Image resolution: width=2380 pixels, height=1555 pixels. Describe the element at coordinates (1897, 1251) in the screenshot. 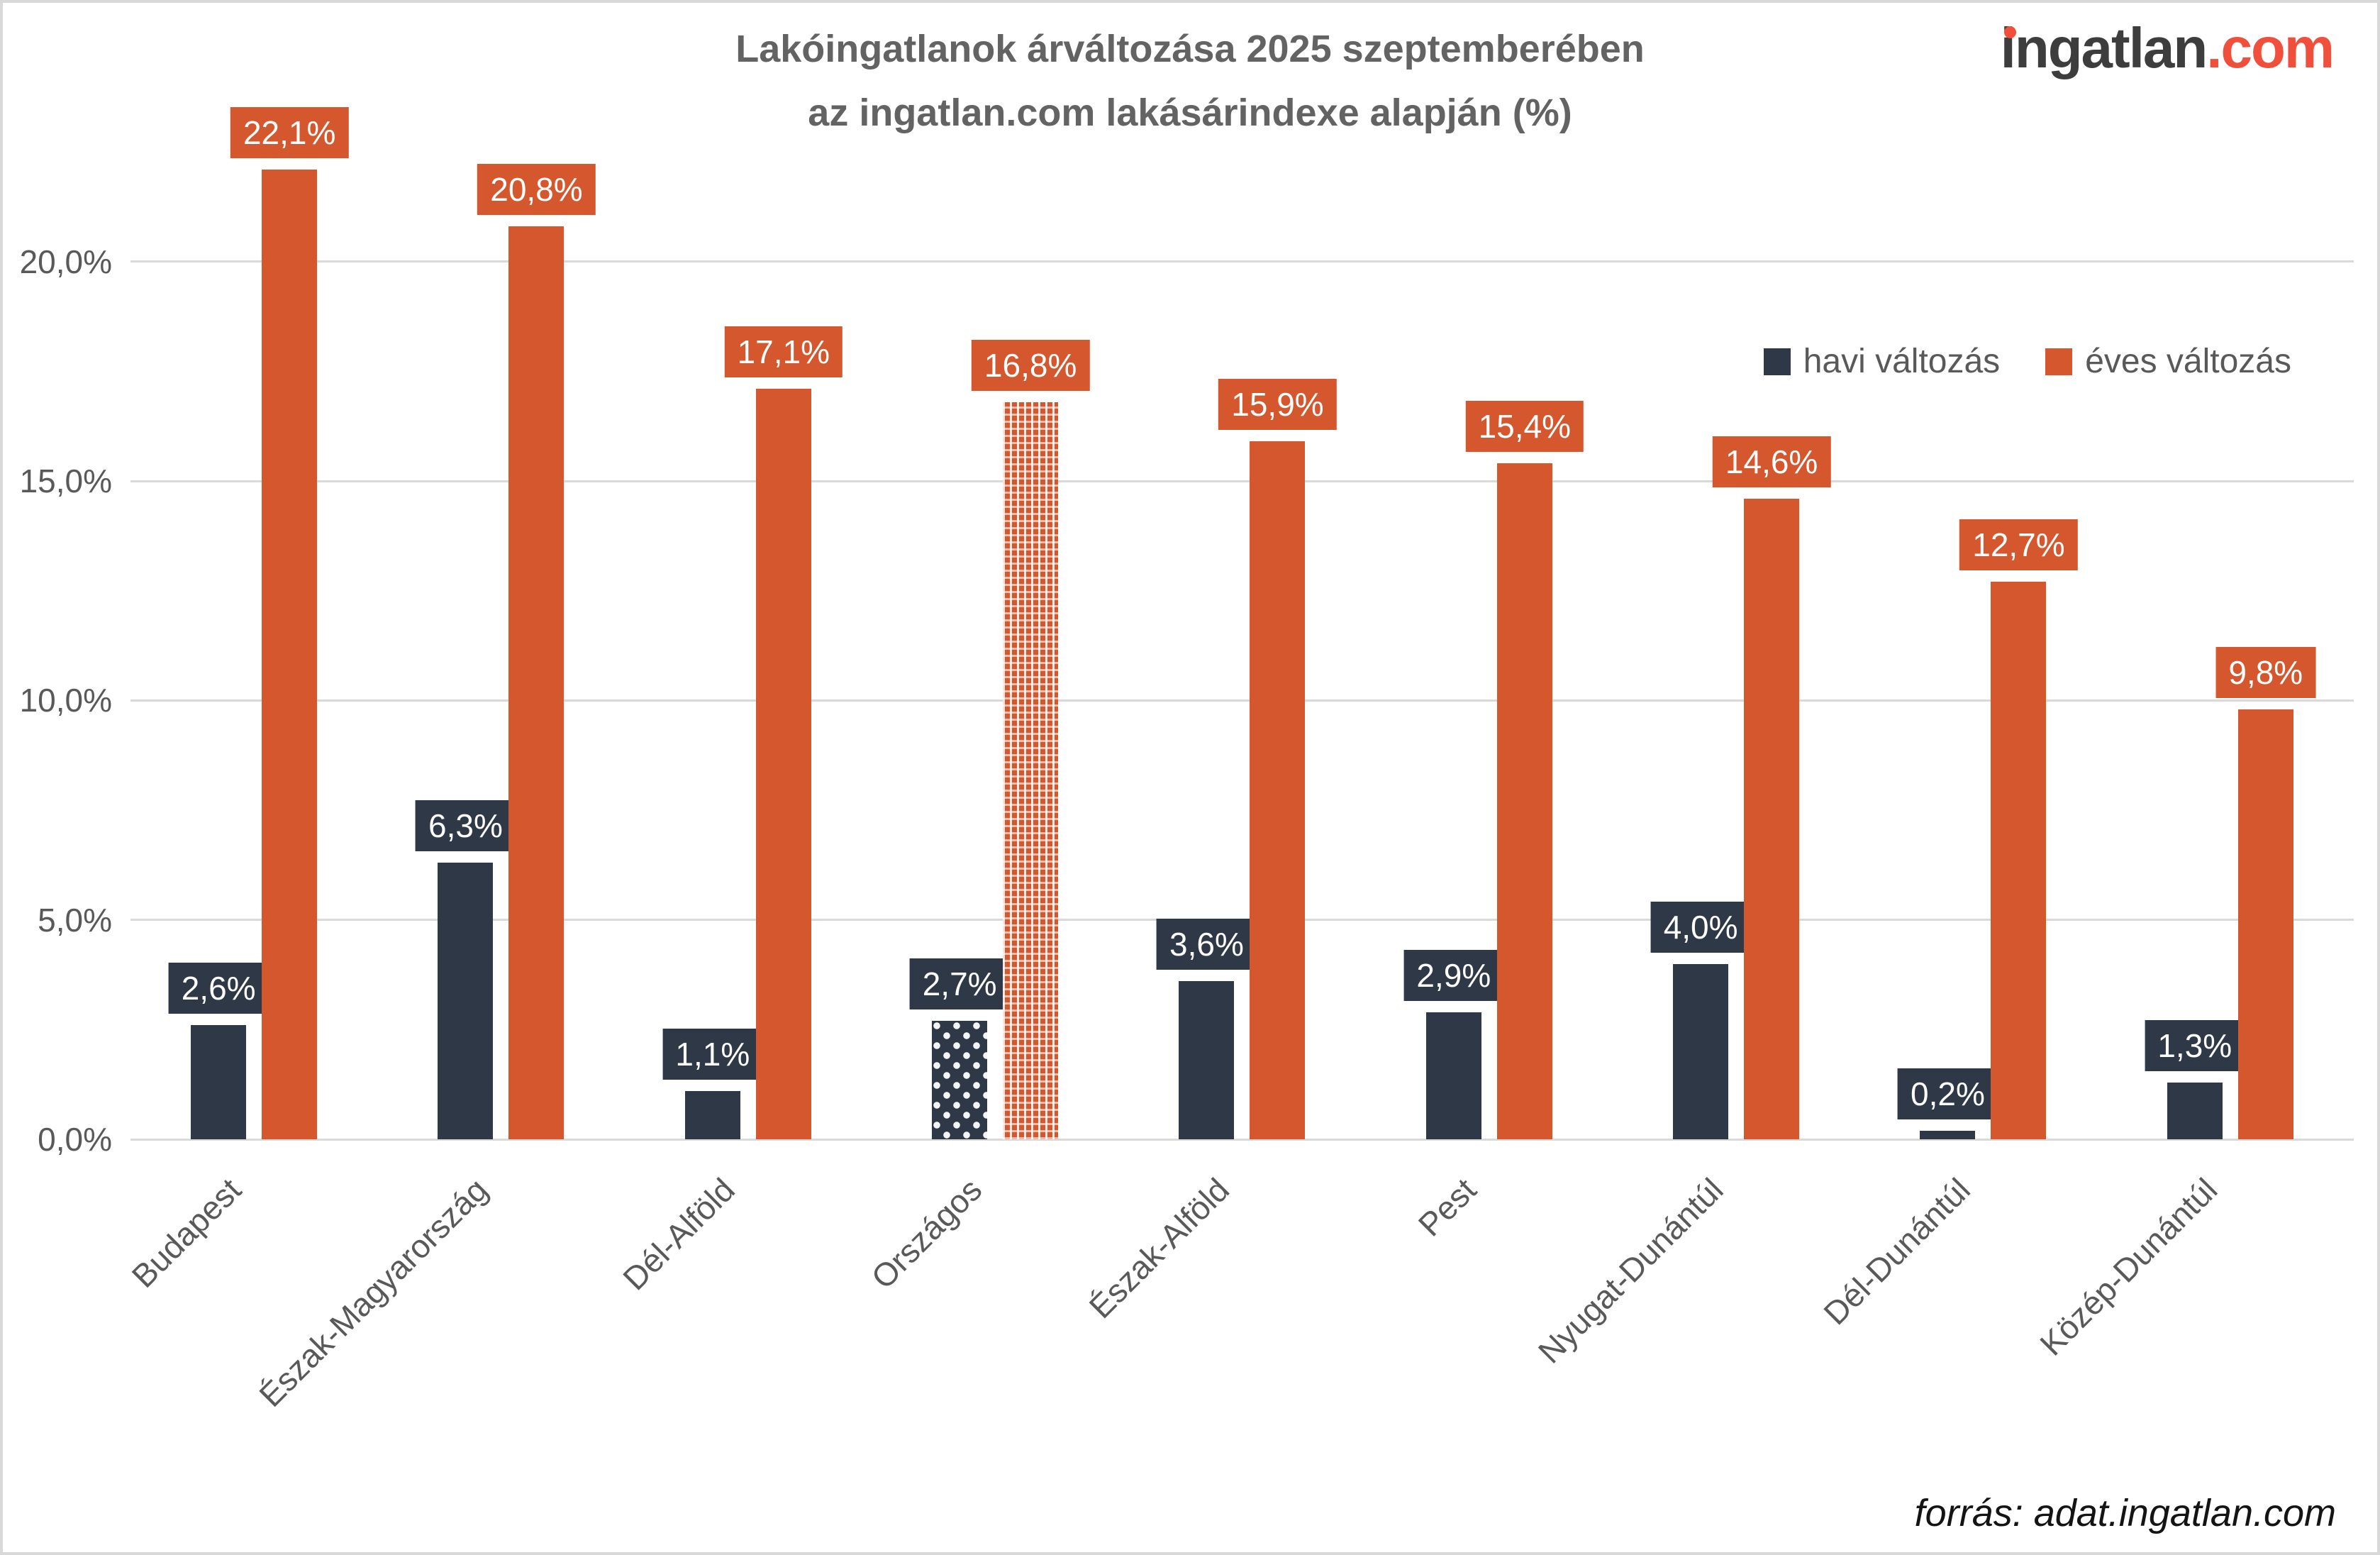

I see `x-axis-category-label: Dél-Dunántúl` at that location.